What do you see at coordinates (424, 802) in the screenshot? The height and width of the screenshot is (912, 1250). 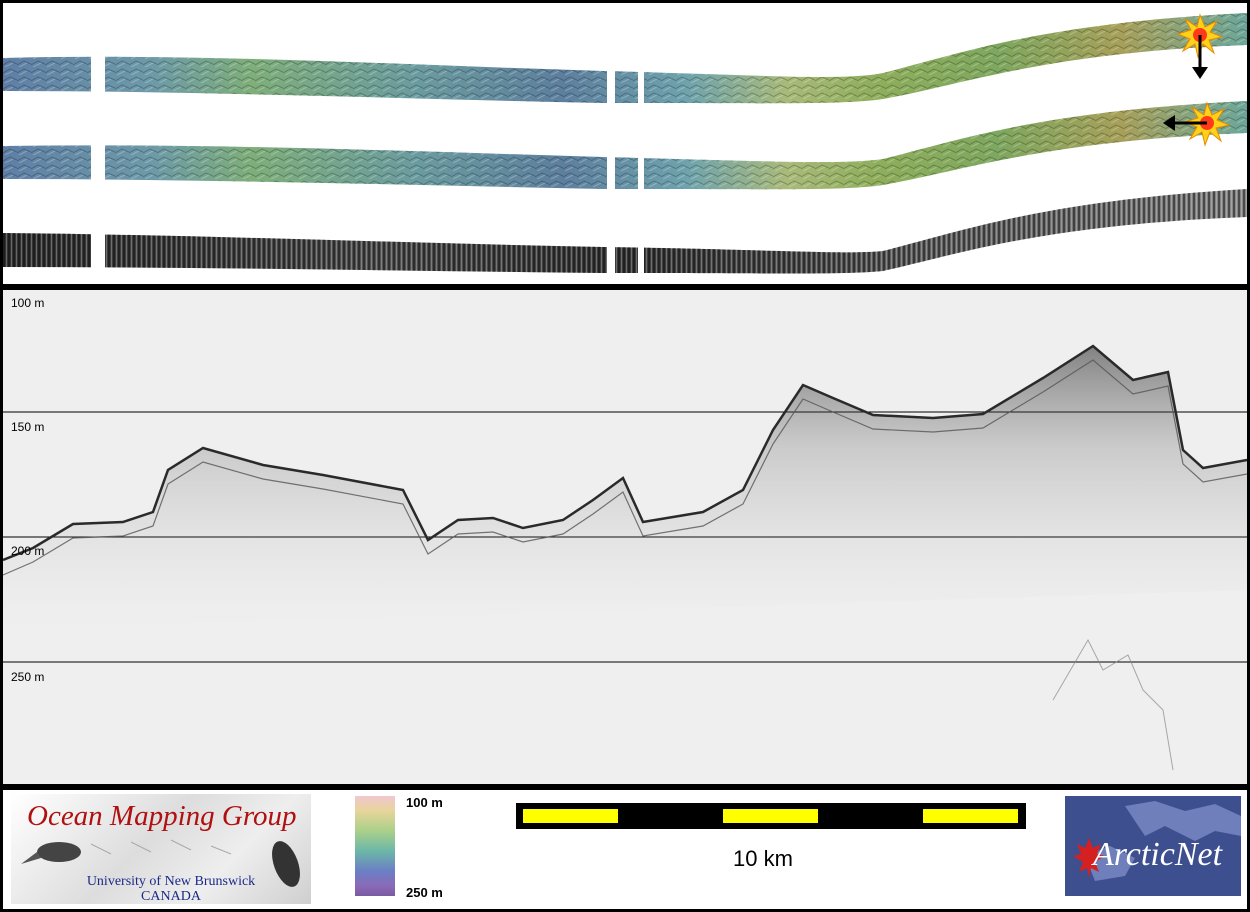 I see `colorbar-top-label: 100 m` at bounding box center [424, 802].